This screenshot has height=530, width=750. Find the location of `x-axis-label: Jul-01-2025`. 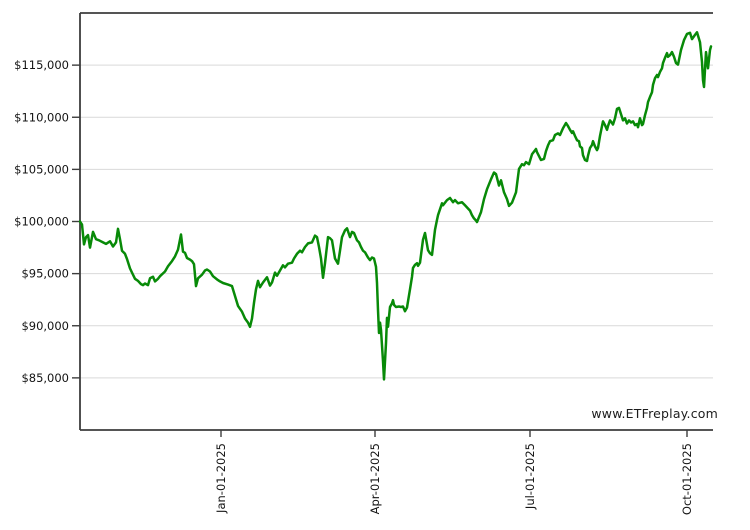

x-axis-label: Jul-01-2025 is located at coordinates (530, 476).